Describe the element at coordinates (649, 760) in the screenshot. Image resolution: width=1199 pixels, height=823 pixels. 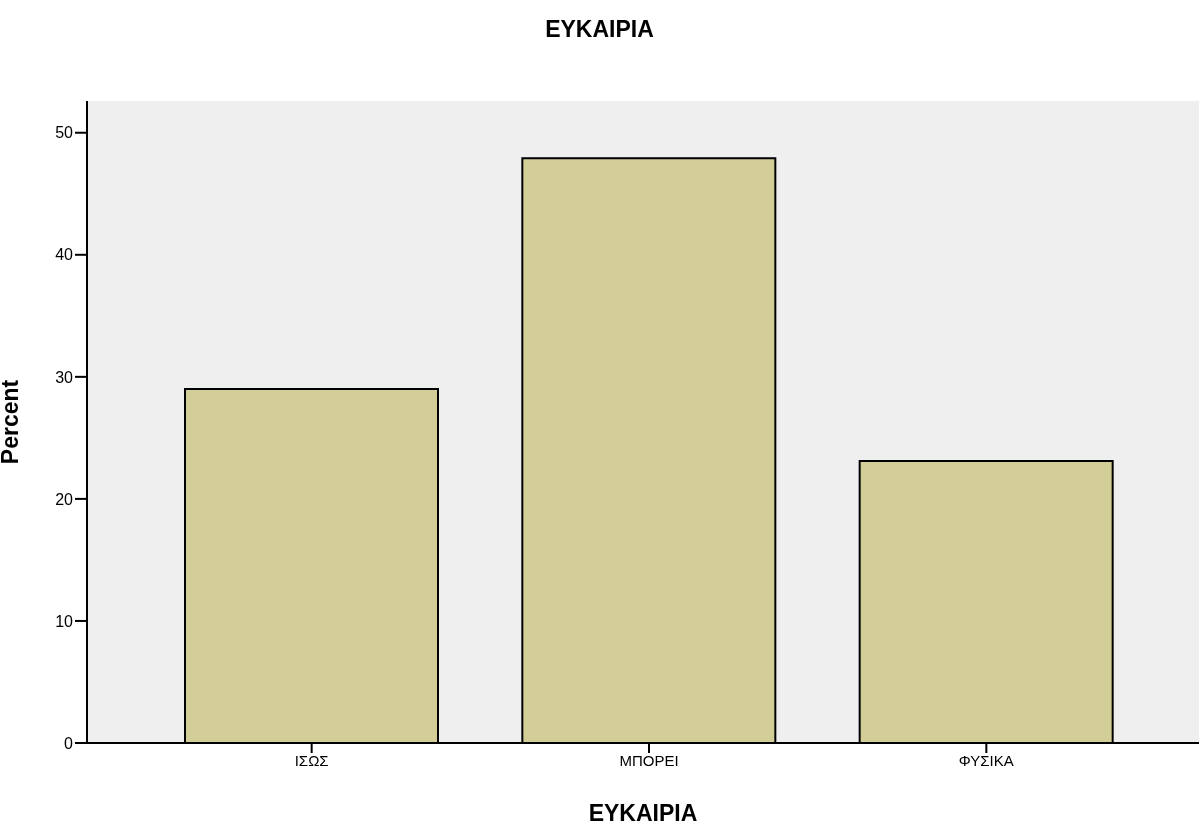
I see `x-tick-label: ΜΠΟΡΕΙ` at that location.